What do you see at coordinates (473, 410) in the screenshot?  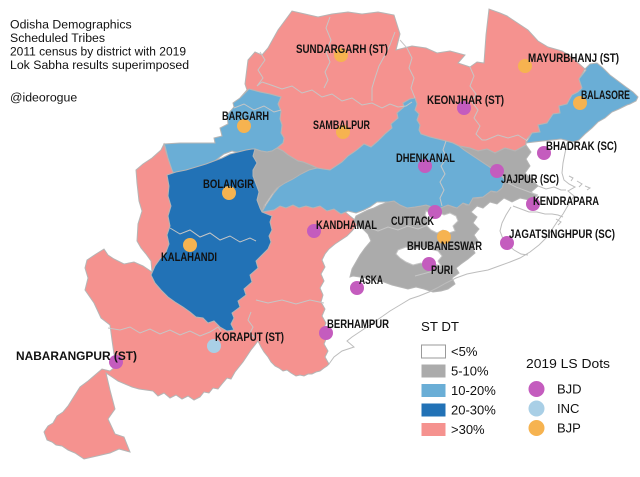 I see `svg-text: 20-30%` at bounding box center [473, 410].